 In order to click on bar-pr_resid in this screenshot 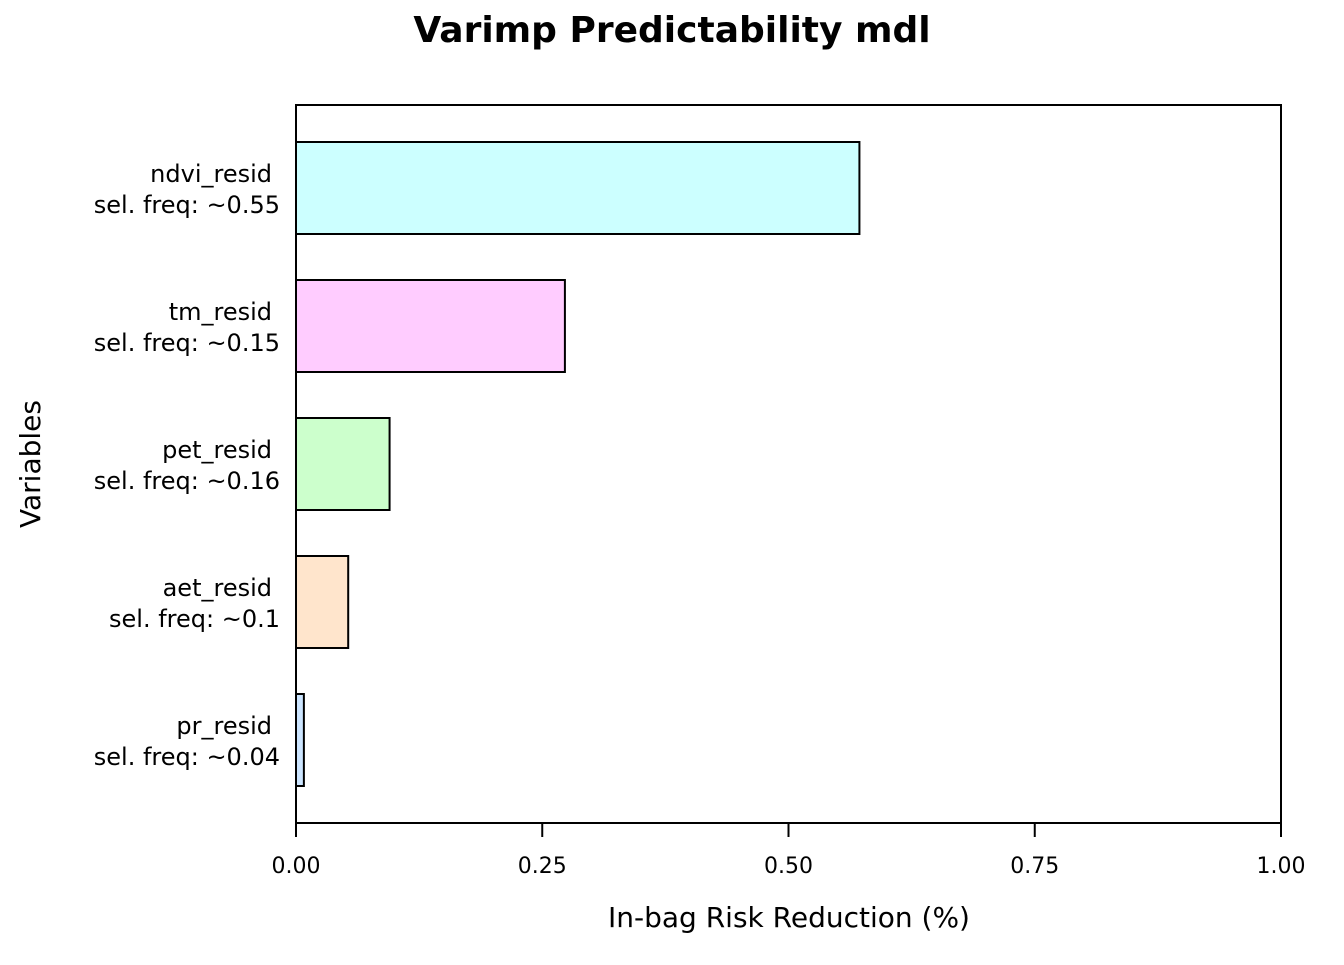, I will do `click(300, 740)`.